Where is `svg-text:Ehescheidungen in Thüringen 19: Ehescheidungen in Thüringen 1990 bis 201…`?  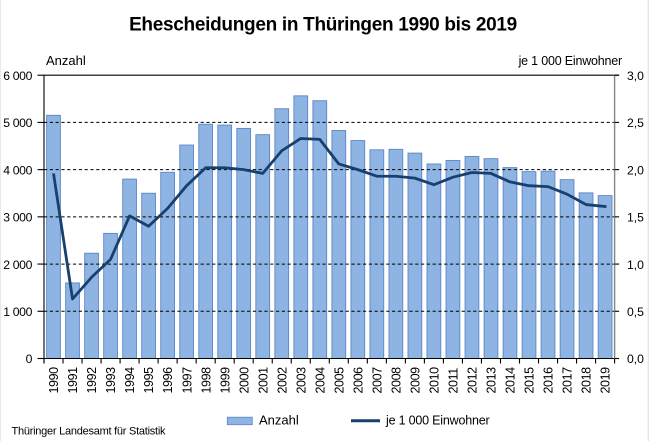
svg-text:Ehescheidungen in Thüringen 19: Ehescheidungen in Thüringen 1990 bis 201… is located at coordinates (323, 25).